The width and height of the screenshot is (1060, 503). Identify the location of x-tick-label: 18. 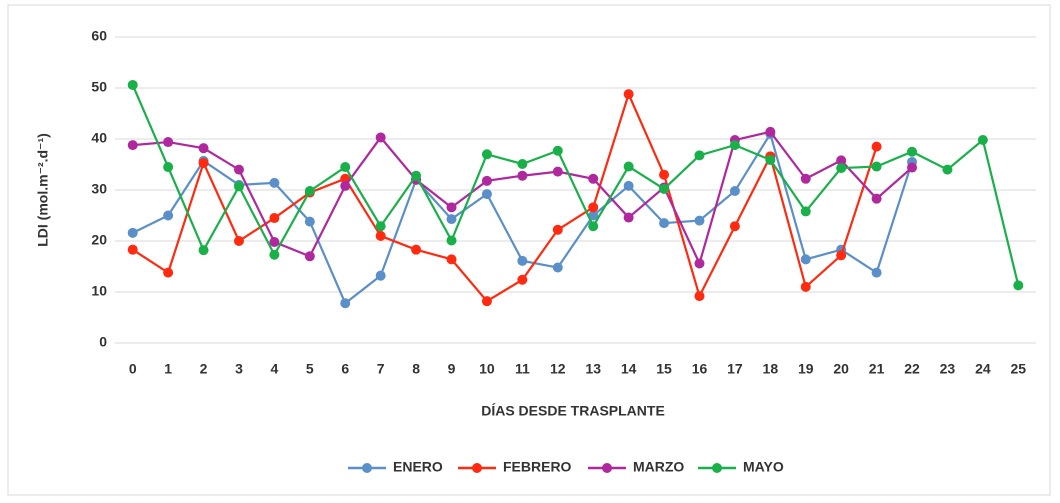
(771, 369).